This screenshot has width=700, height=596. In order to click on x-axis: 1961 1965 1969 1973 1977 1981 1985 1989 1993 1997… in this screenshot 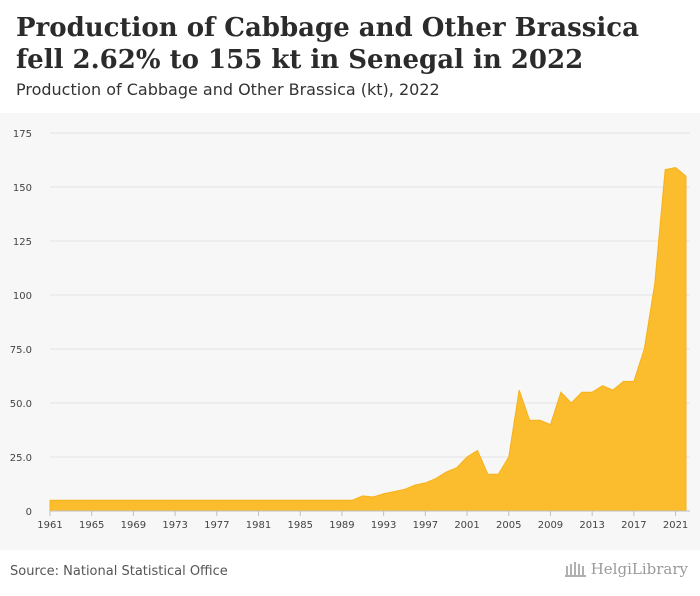, I will do `click(363, 520)`.